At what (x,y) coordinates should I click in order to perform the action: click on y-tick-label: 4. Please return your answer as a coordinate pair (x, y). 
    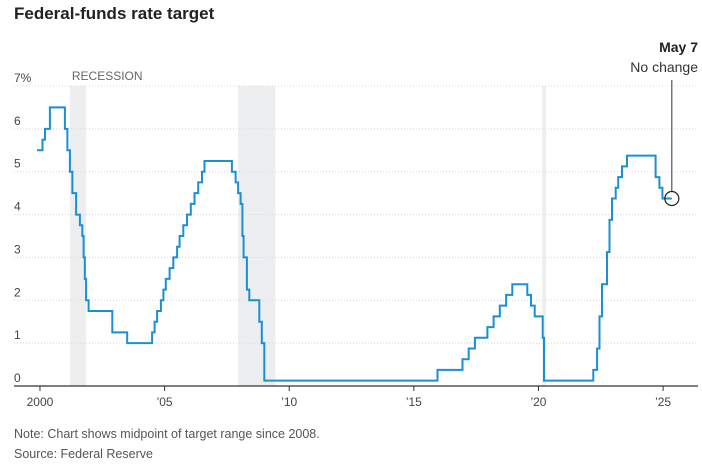
    Looking at the image, I should click on (17, 207).